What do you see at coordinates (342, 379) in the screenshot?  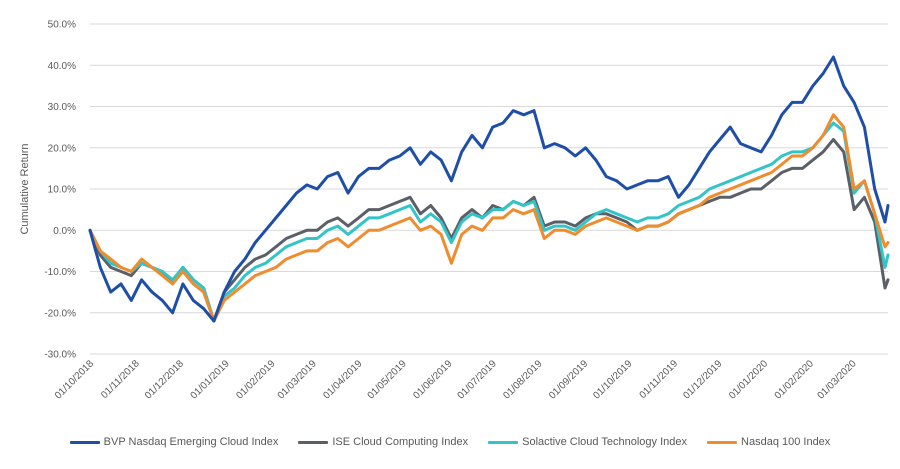 I see `x-tick-label: 01/04/2019` at bounding box center [342, 379].